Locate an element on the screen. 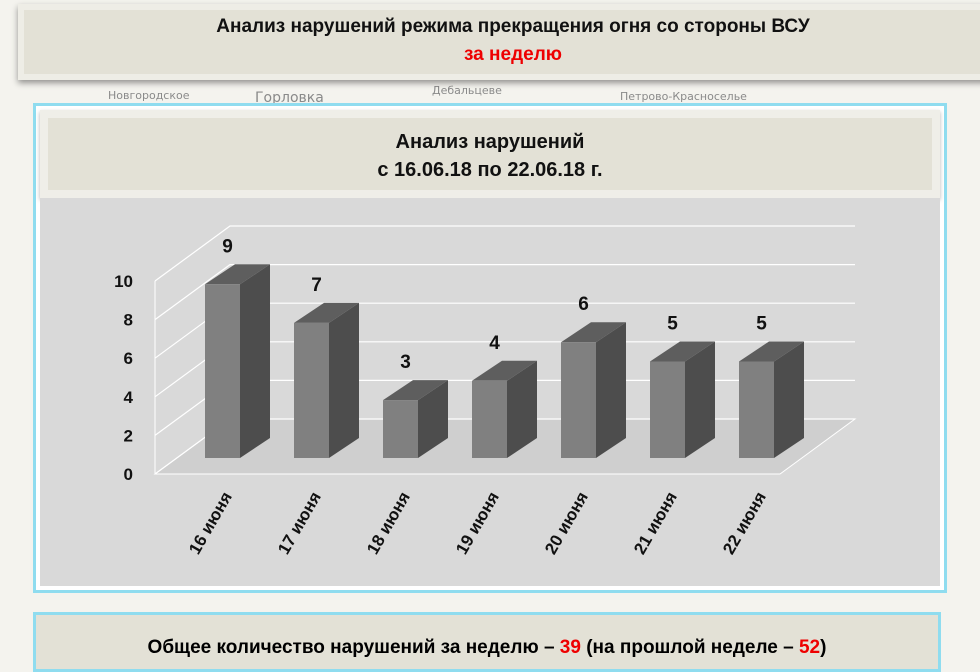  summary-suffix: ) is located at coordinates (823, 647).